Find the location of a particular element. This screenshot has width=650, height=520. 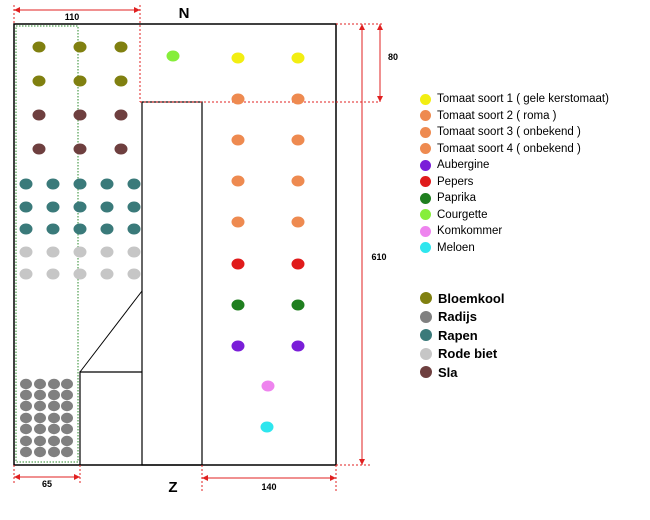

legend-label: Meloen is located at coordinates (456, 247).